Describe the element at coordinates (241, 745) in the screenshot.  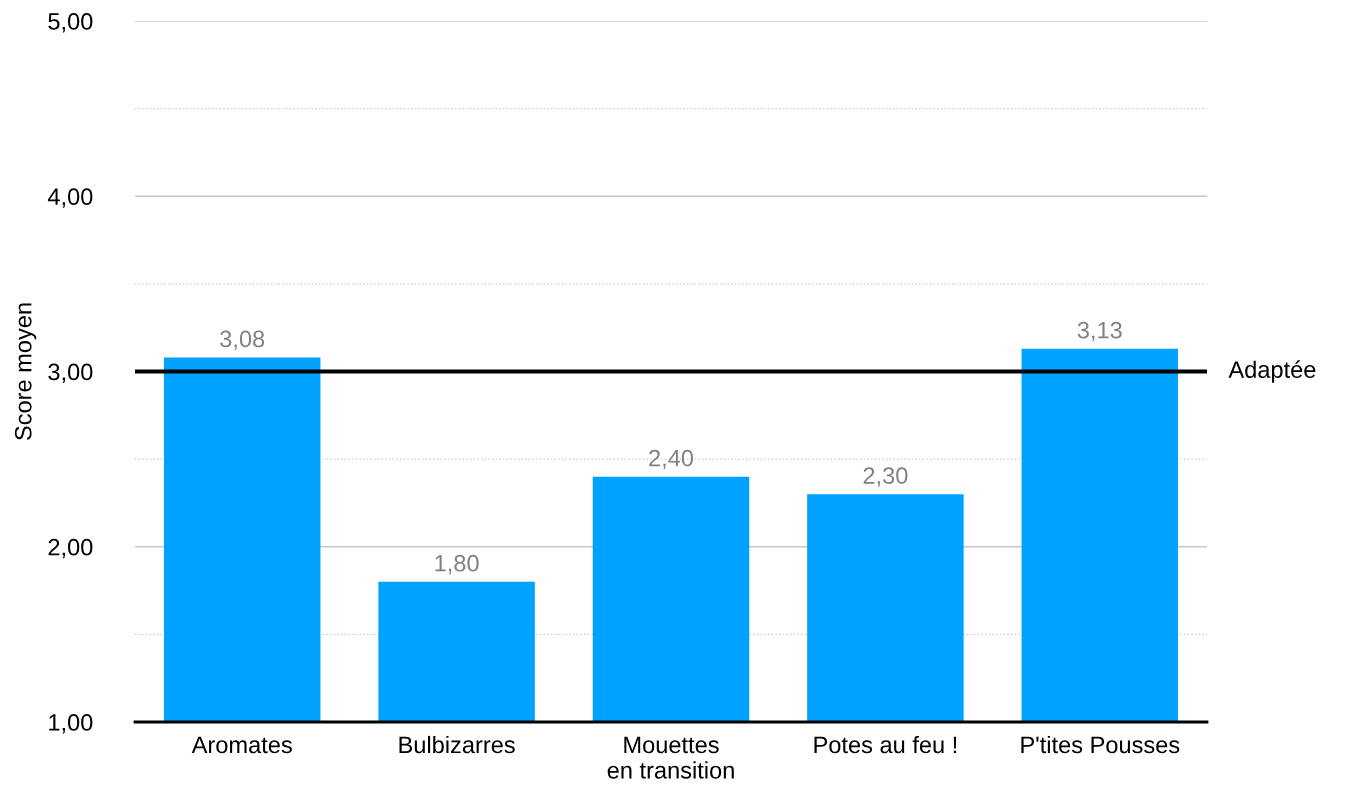
I see `x-tick-label: Aromates` at that location.